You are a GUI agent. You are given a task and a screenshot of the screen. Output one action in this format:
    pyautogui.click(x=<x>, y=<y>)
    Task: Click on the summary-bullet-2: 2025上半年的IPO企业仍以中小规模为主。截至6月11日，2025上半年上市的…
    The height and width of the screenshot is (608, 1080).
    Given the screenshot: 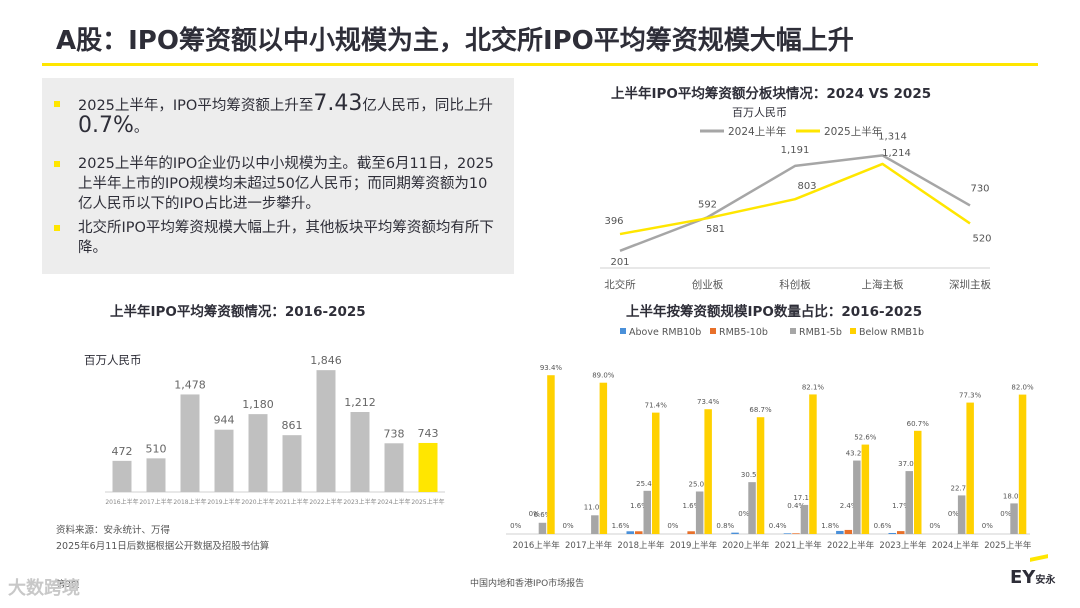 What is the action you would take?
    pyautogui.click(x=274, y=184)
    